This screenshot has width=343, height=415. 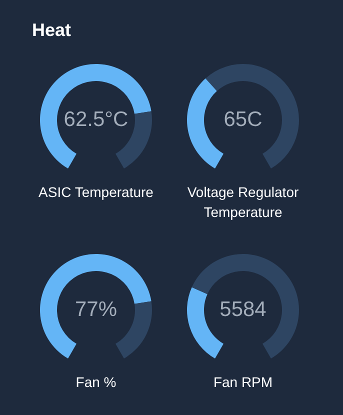 I want to click on text: 62.5°C, so click(x=96, y=119).